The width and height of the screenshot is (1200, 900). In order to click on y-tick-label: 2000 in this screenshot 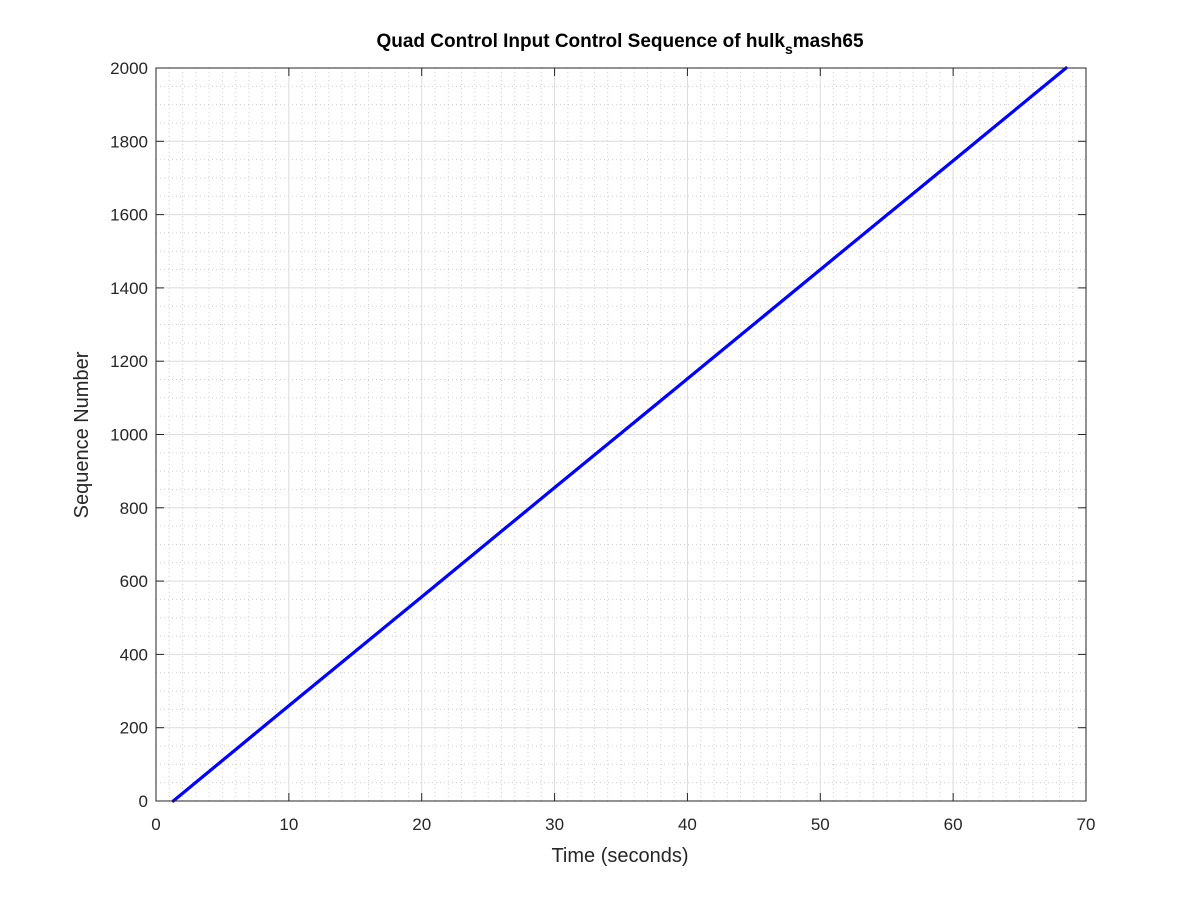, I will do `click(129, 68)`.